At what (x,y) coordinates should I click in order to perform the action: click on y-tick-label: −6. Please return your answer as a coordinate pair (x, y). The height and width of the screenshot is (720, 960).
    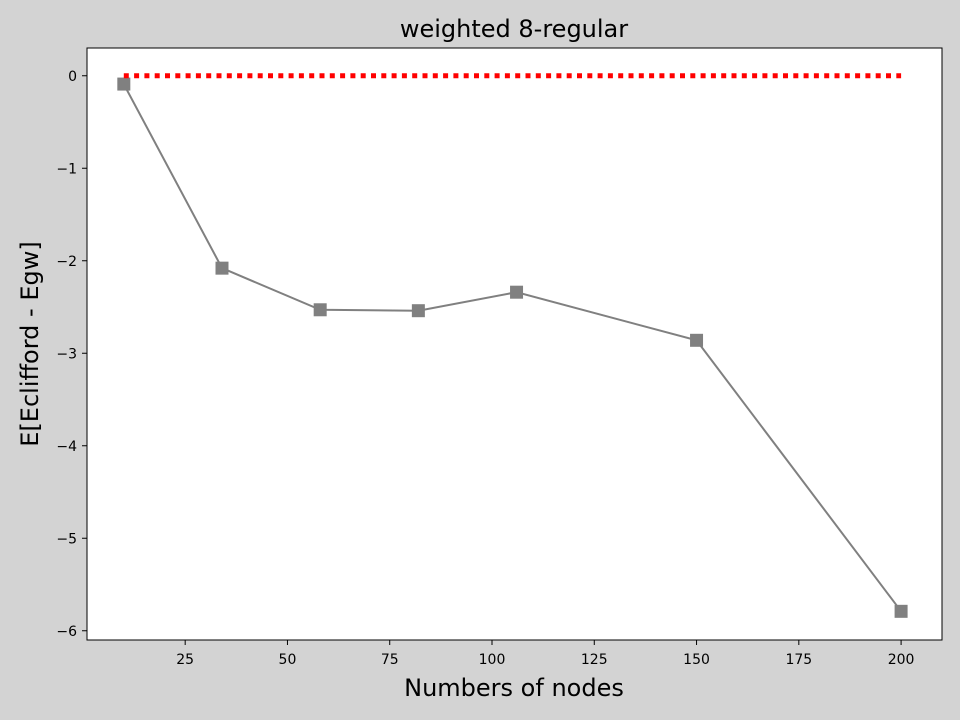
    Looking at the image, I should click on (66, 632).